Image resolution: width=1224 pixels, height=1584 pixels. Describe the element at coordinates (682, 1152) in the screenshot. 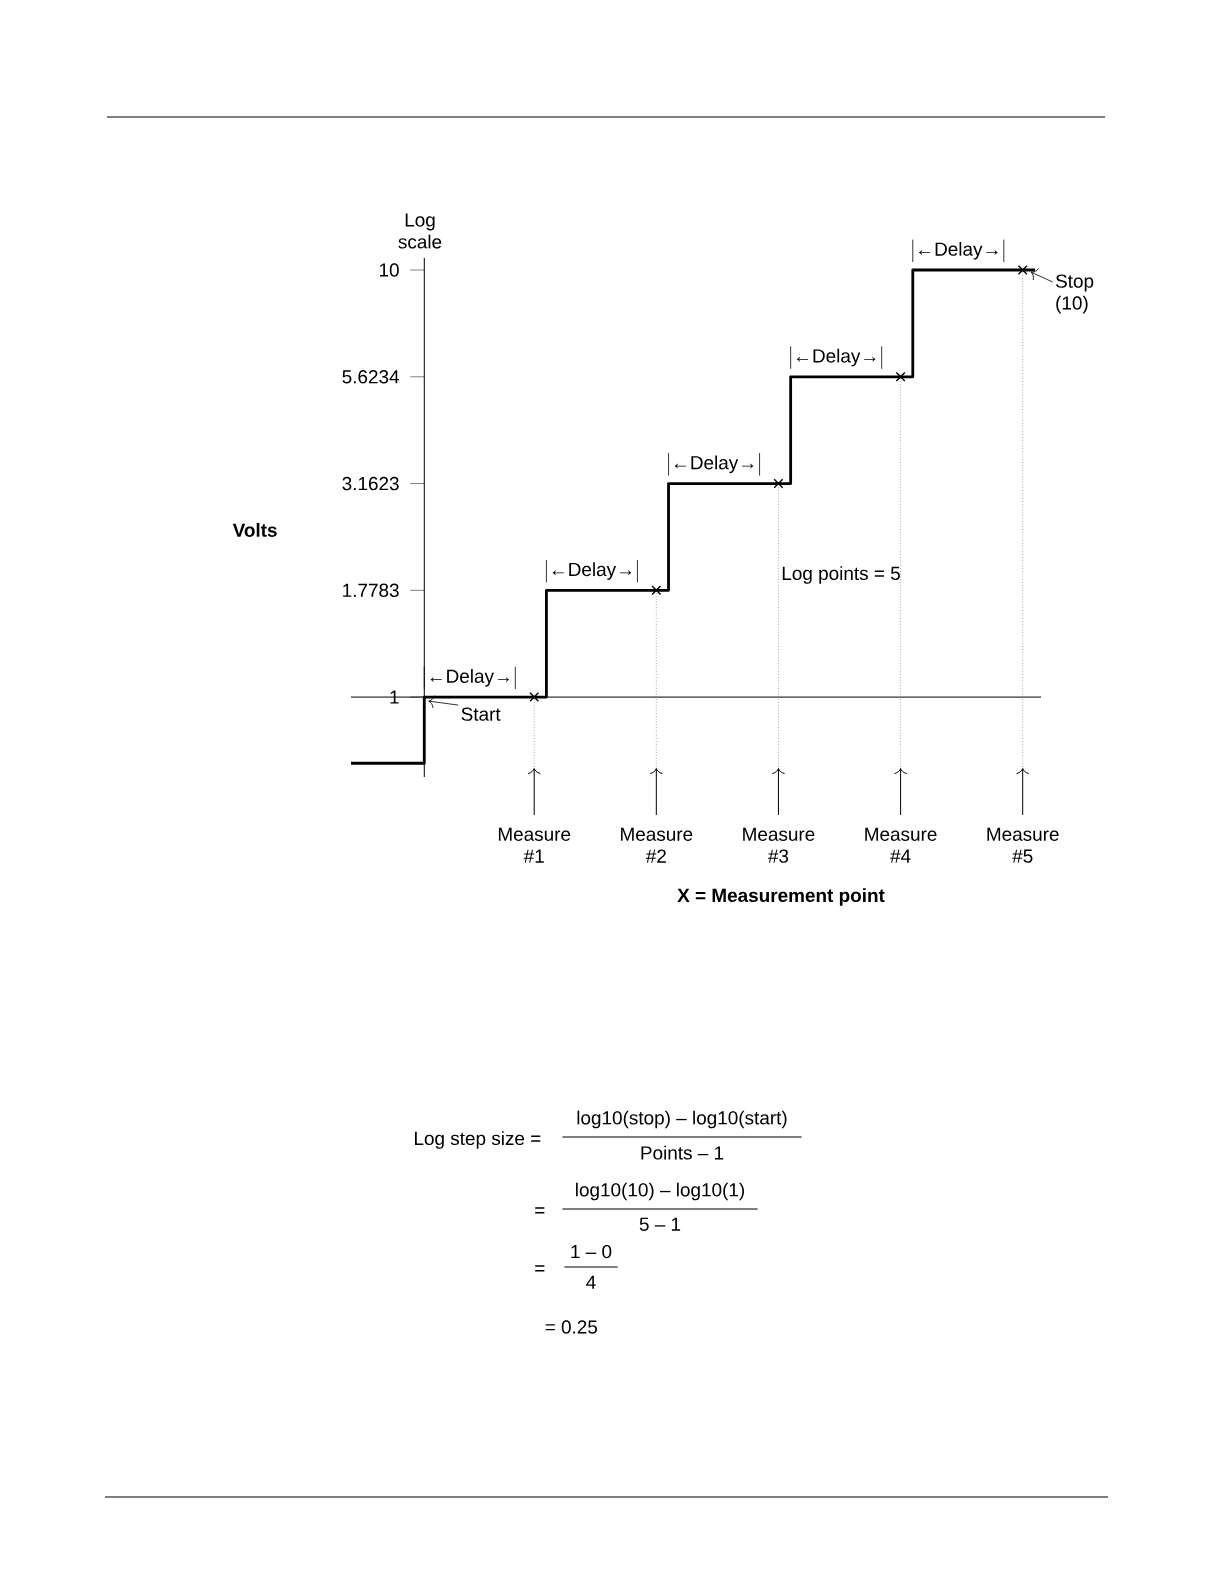

I see `text: Points – 1` at that location.